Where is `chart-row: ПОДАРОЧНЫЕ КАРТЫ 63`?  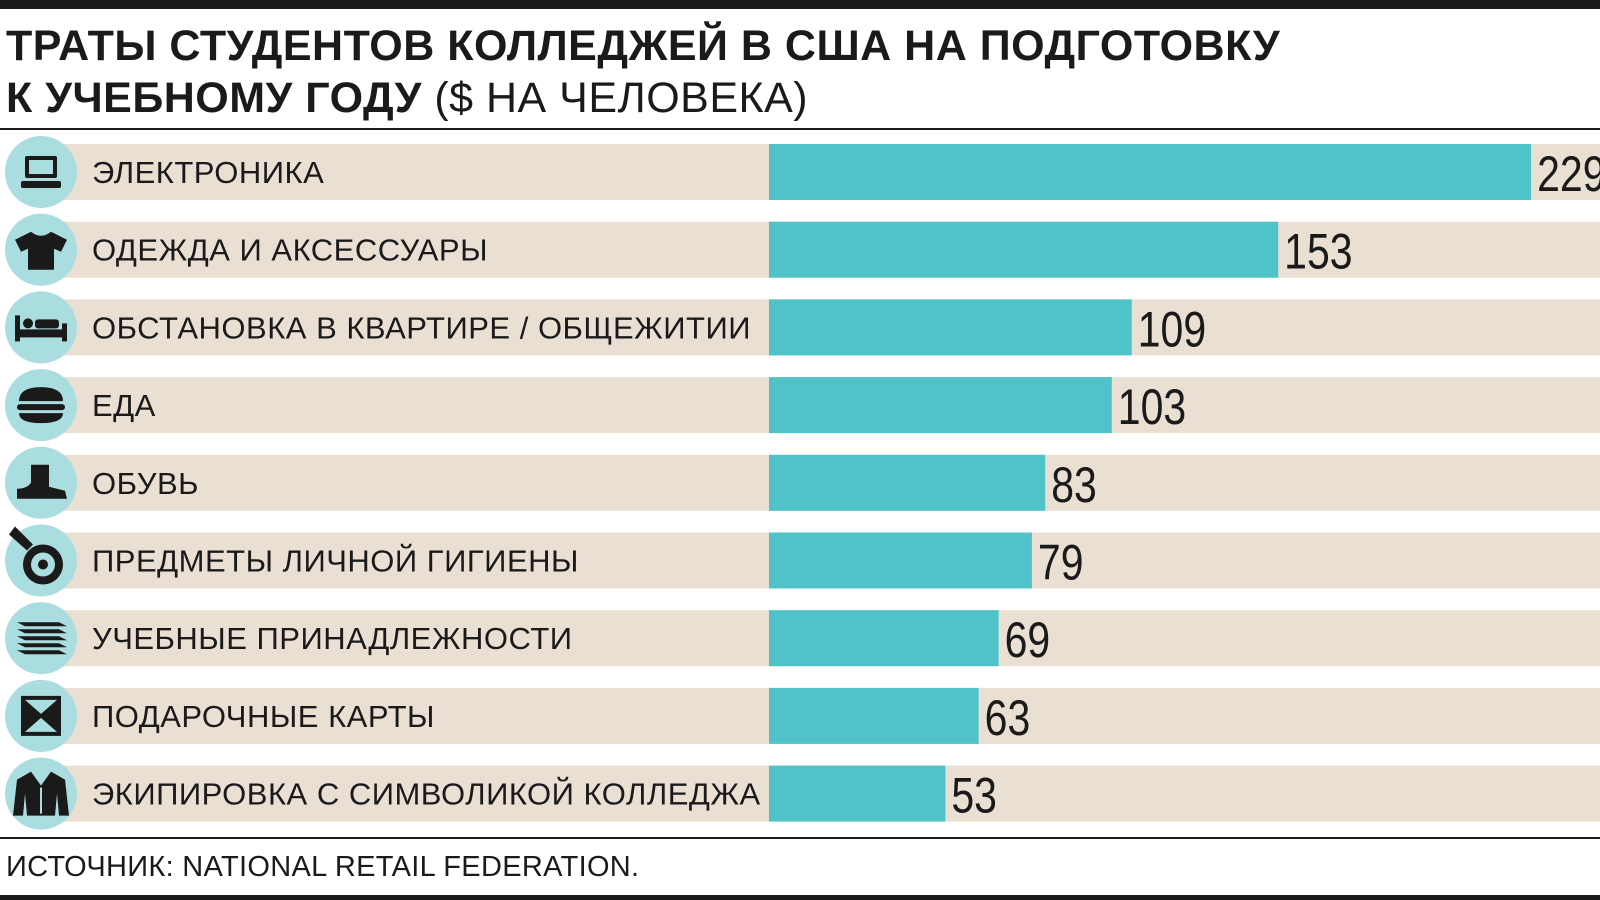
chart-row: ПОДАРОЧНЫЕ КАРТЫ 63 is located at coordinates (802, 715).